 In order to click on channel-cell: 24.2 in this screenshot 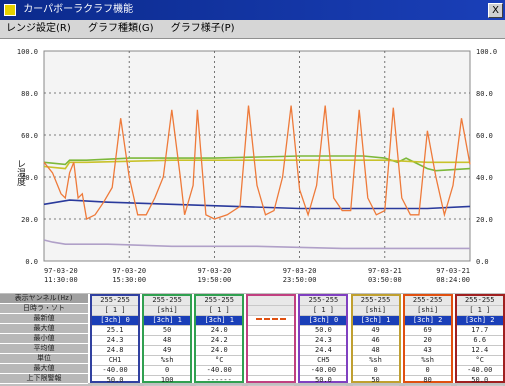, I will do `click(219, 341)`.